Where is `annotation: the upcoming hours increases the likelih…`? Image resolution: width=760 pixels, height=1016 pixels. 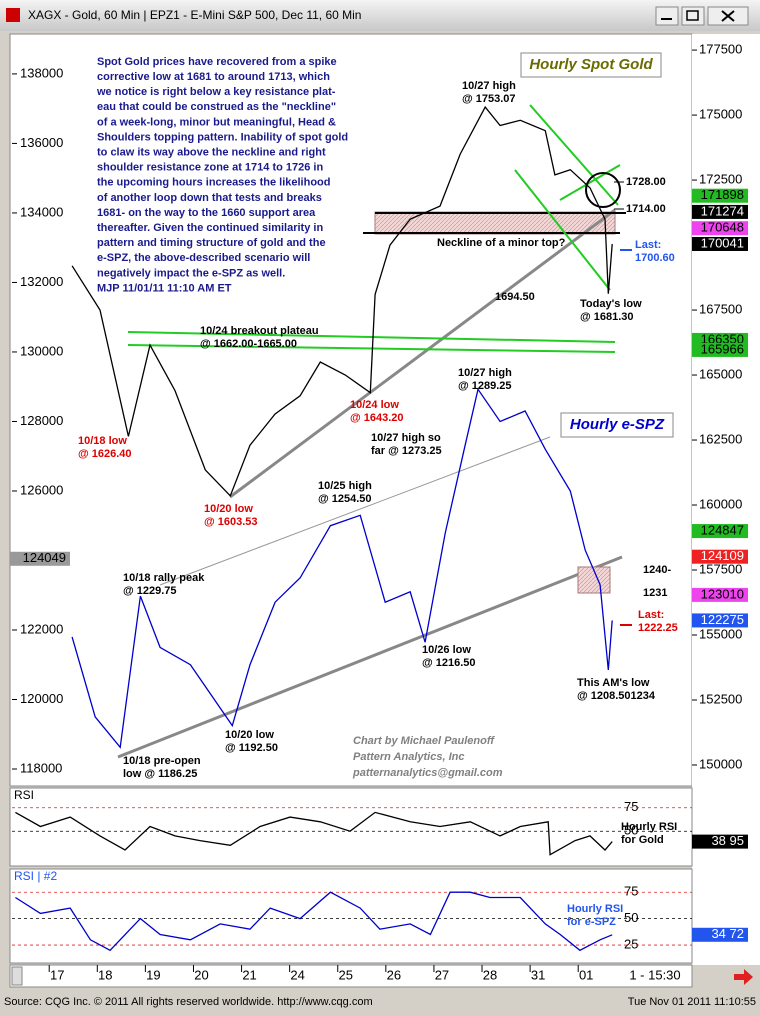
annotation: the upcoming hours increases the likelih… is located at coordinates (214, 183).